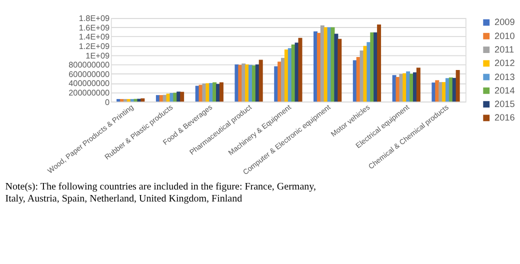  Describe the element at coordinates (504, 104) in the screenshot. I see `legend-label: 2015` at that location.